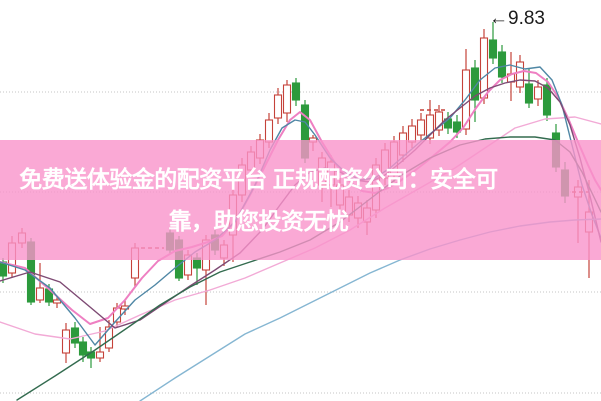 Image resolution: width=601 pixels, height=401 pixels. I want to click on price-annotation: ← 9.83, so click(517, 19).